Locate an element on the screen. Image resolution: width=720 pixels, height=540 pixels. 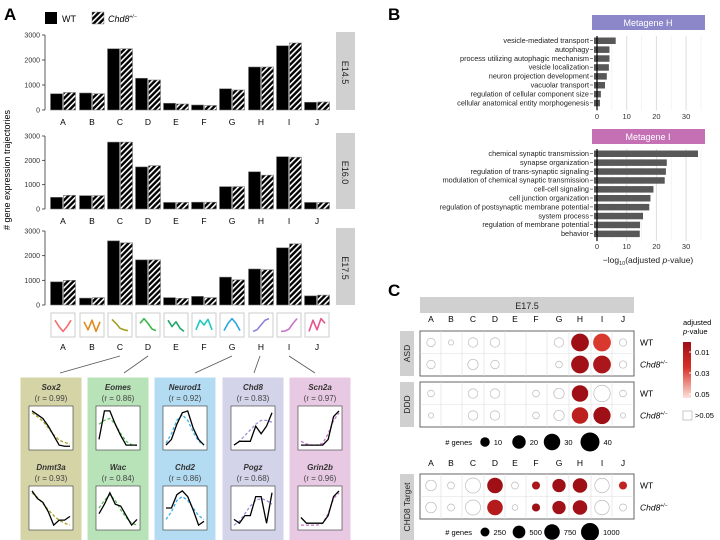
mini-plot-frame is located at coordinates (253, 428).